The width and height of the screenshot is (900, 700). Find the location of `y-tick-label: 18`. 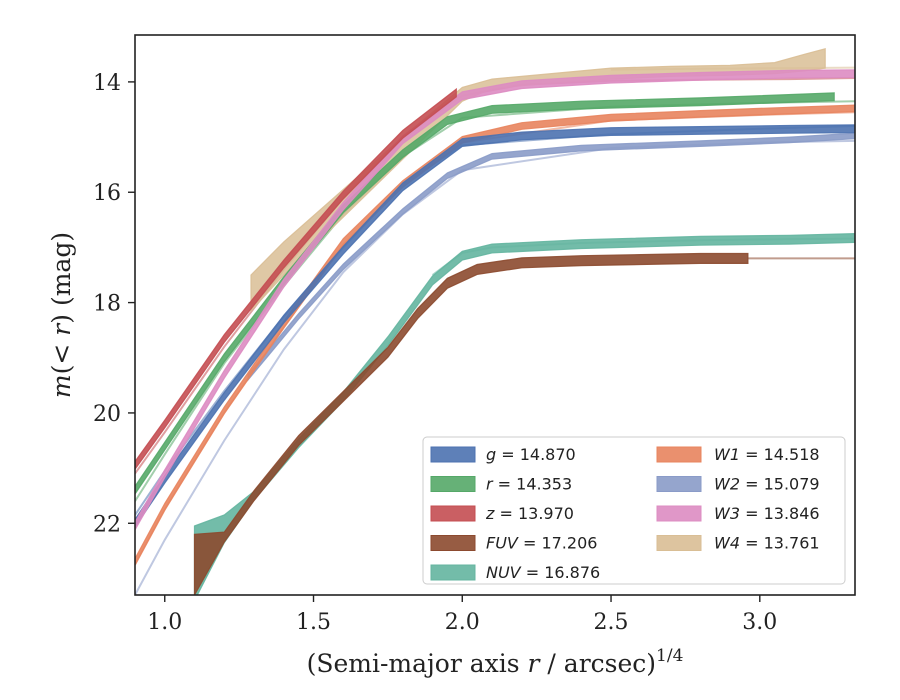

y-tick-label: 18 is located at coordinates (107, 304).